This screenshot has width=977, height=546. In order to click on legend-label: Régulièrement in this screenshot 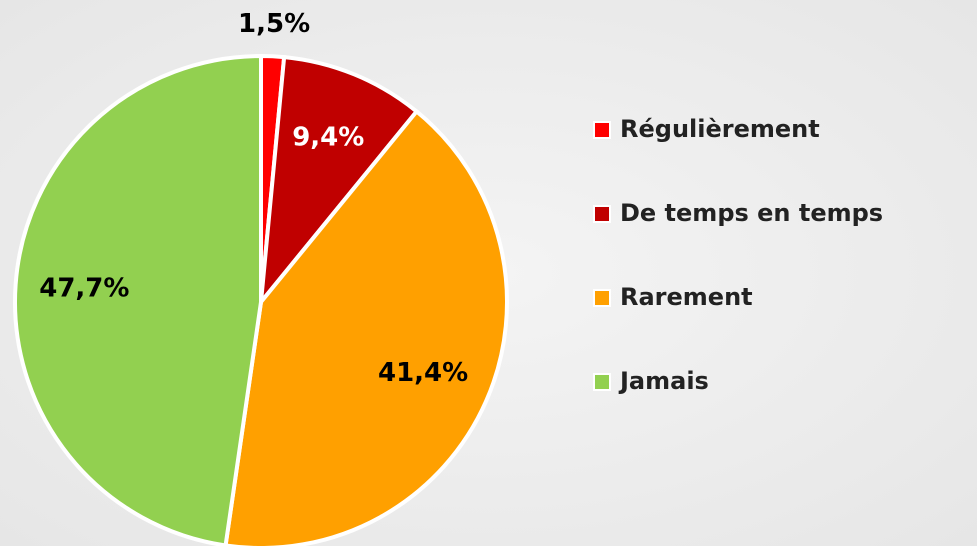, I will do `click(720, 129)`.